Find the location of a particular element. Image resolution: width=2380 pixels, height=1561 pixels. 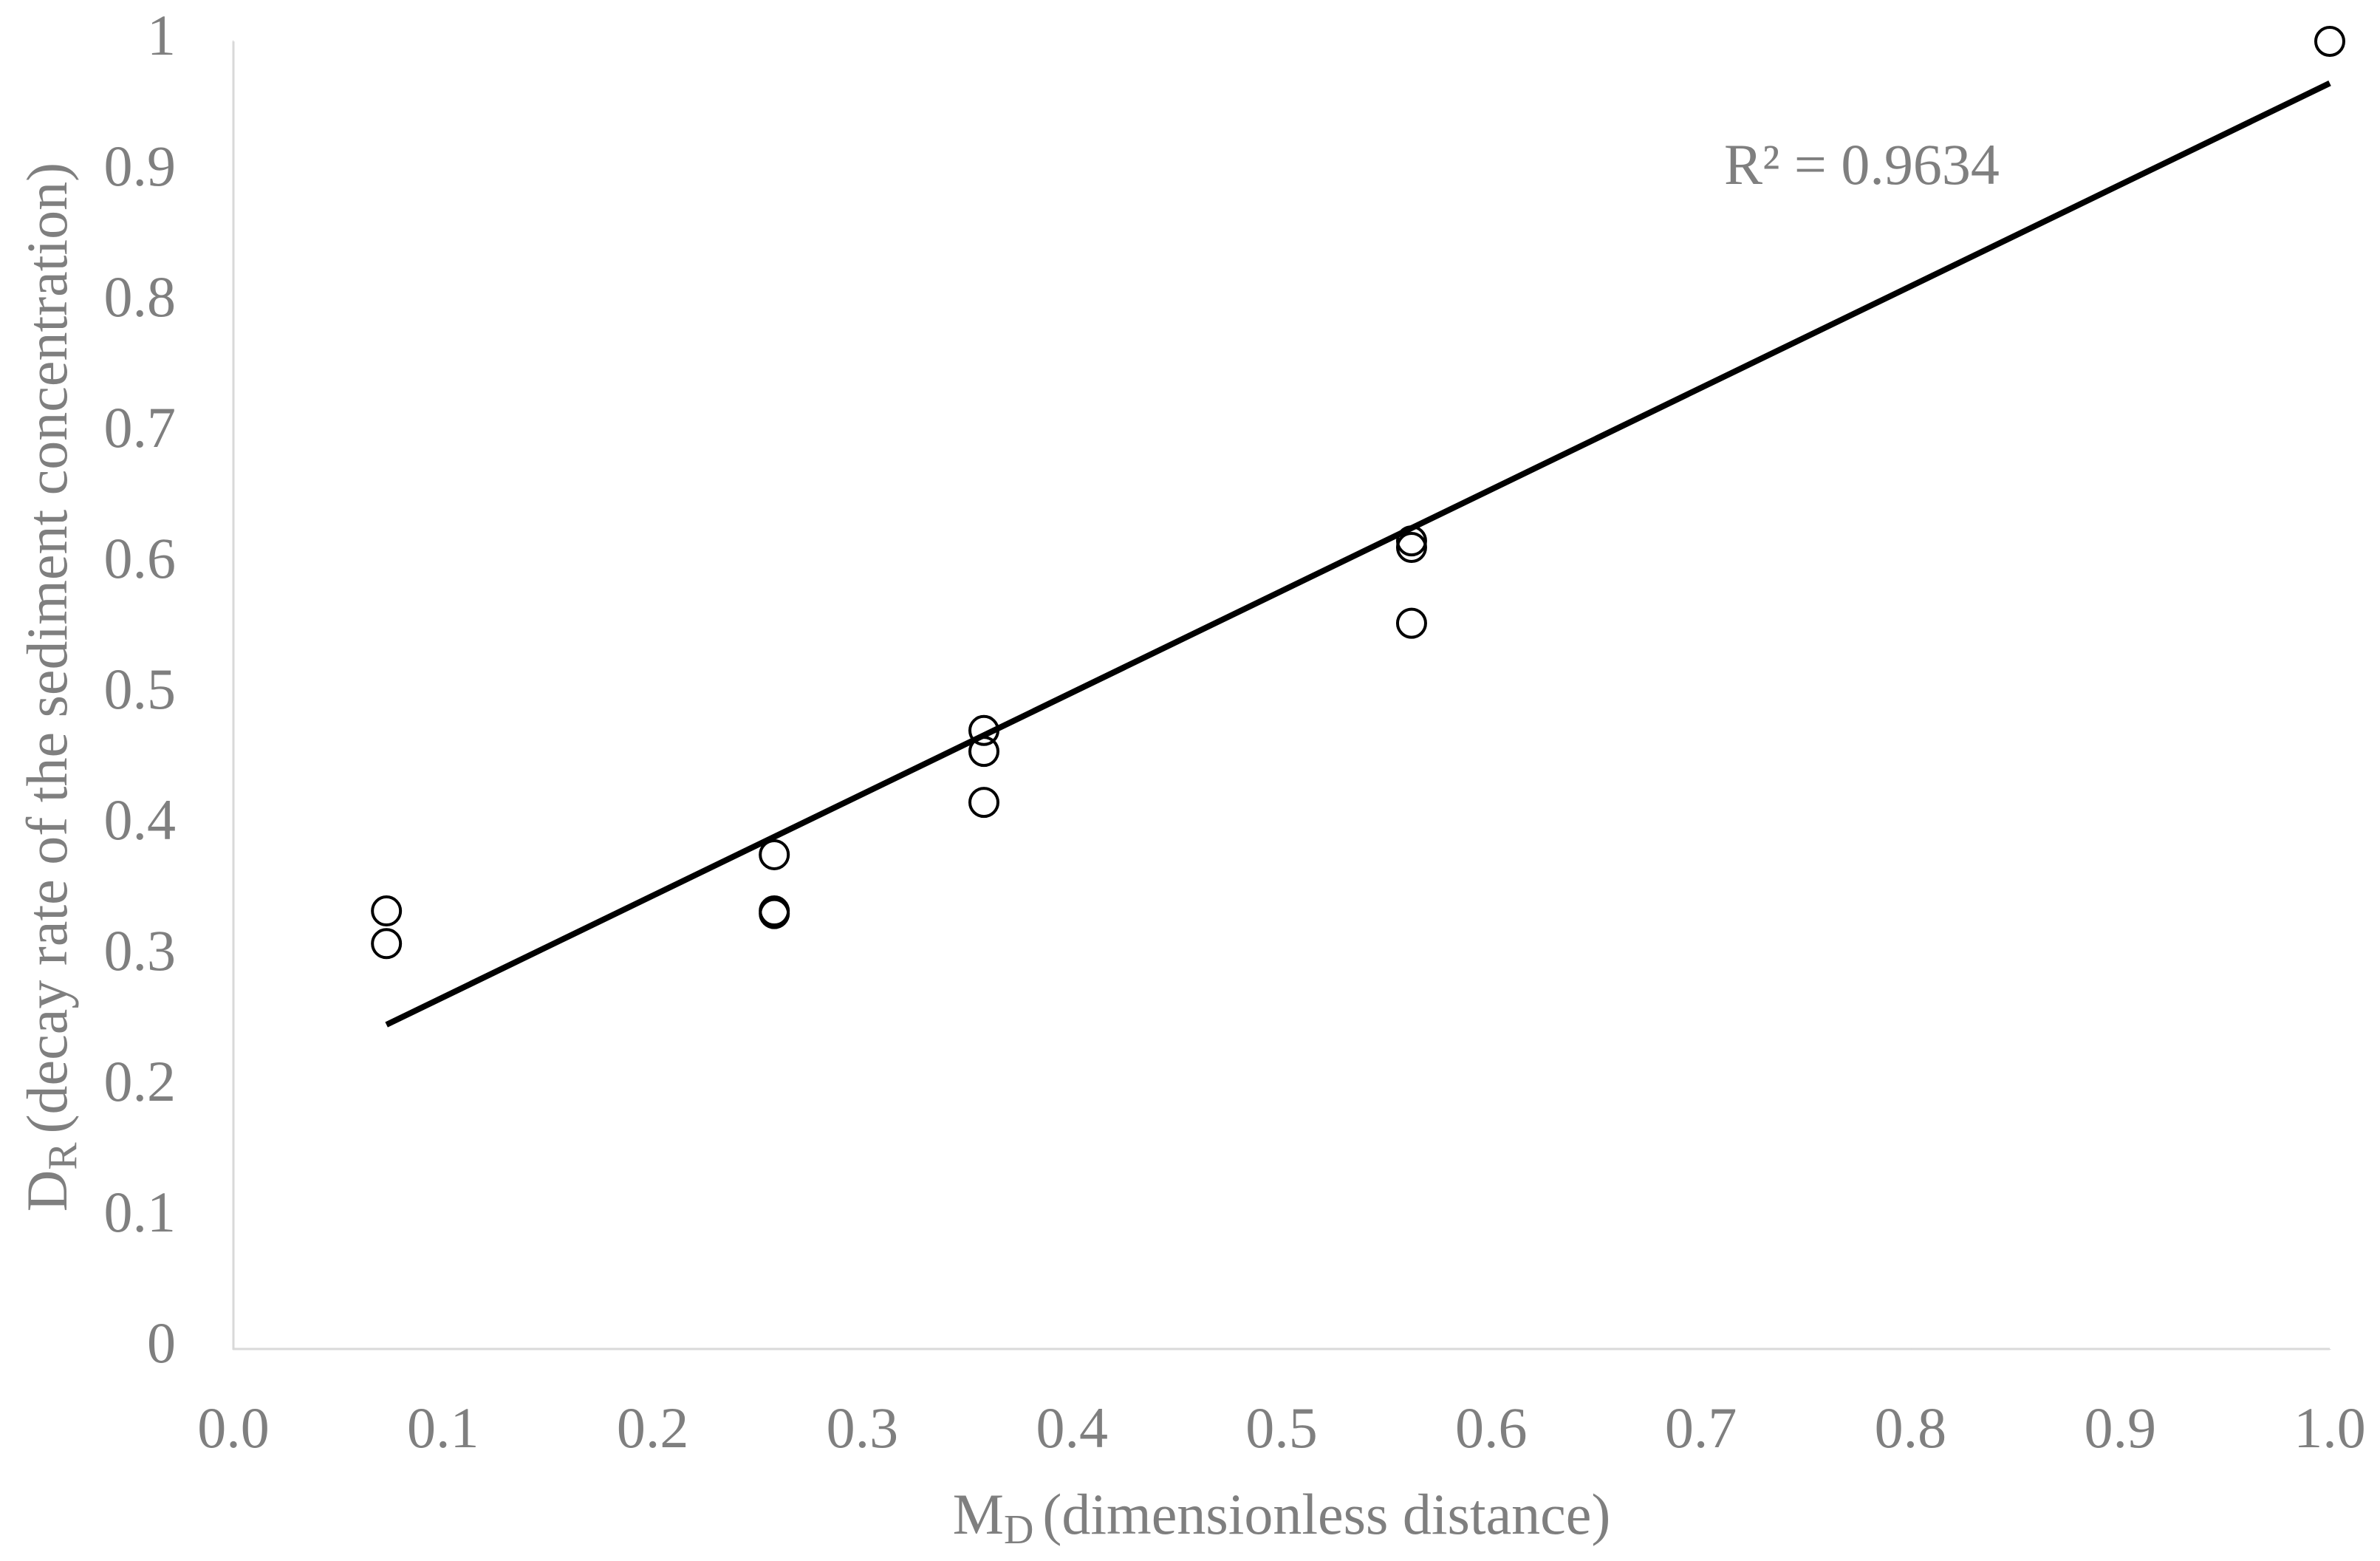

y-tick-label: 0 is located at coordinates (161, 1343).